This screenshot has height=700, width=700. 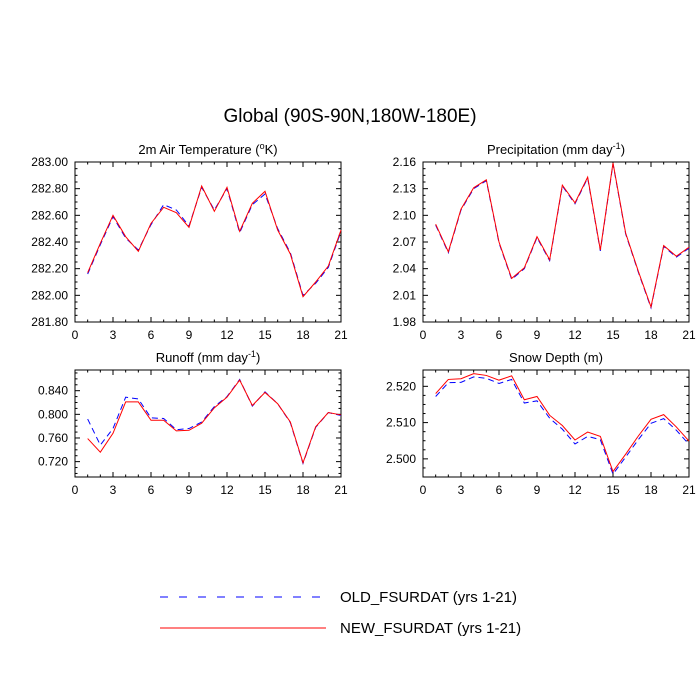 What do you see at coordinates (208, 357) in the screenshot?
I see `chart-title: Runoff (mm day-1)` at bounding box center [208, 357].